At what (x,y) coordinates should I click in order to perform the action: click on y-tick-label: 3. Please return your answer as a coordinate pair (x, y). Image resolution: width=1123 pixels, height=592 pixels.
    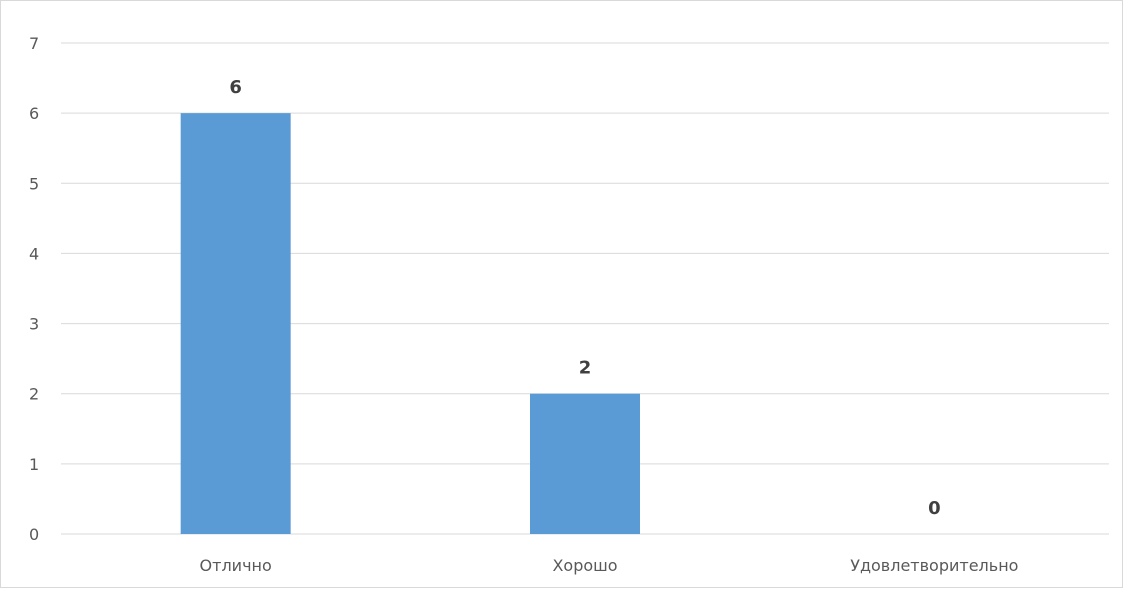
    Looking at the image, I should click on (34, 324).